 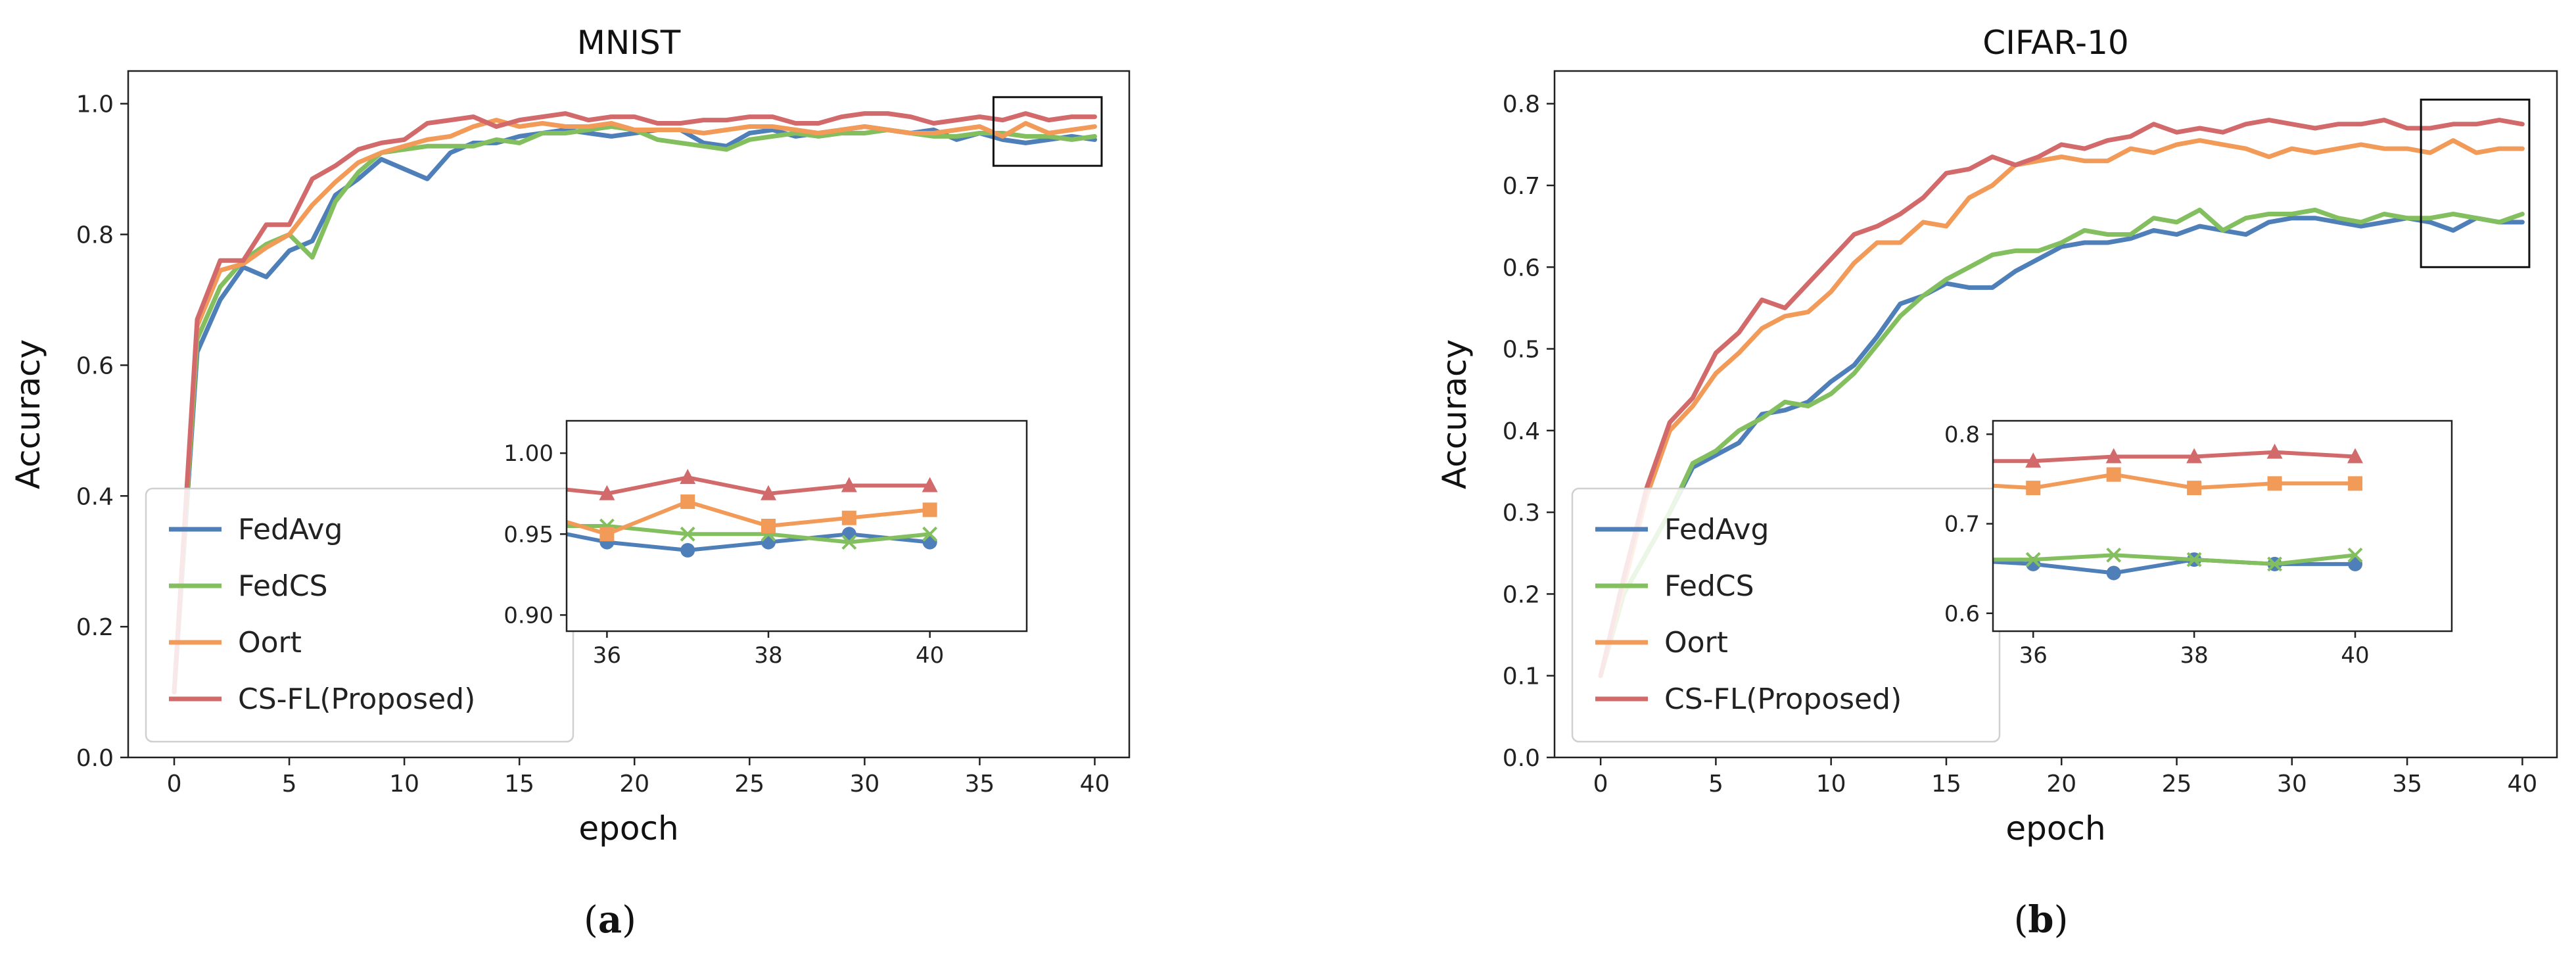 I want to click on x-tick-label: 0, so click(x=174, y=785).